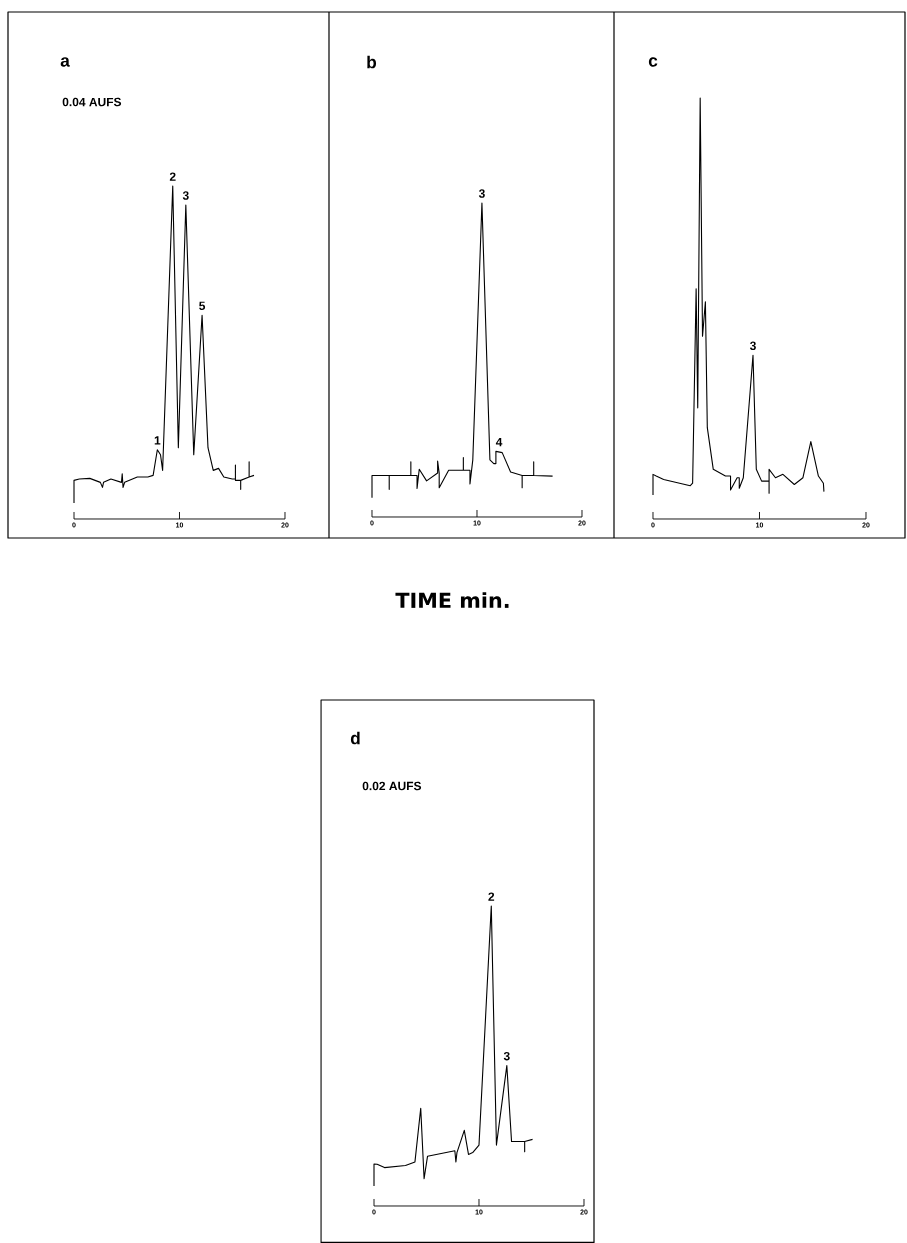 Image resolution: width=907 pixels, height=1243 pixels. I want to click on chart-title: b, so click(372, 62).